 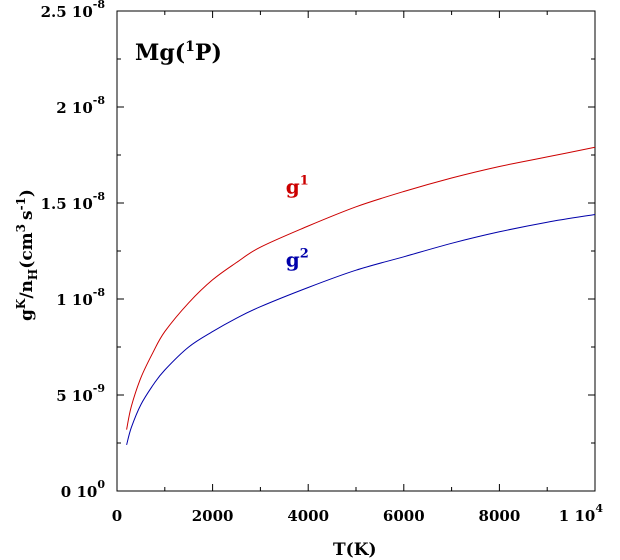 What do you see at coordinates (74, 396) in the screenshot?
I see `y-tick-label-text: 5 10` at bounding box center [74, 396].